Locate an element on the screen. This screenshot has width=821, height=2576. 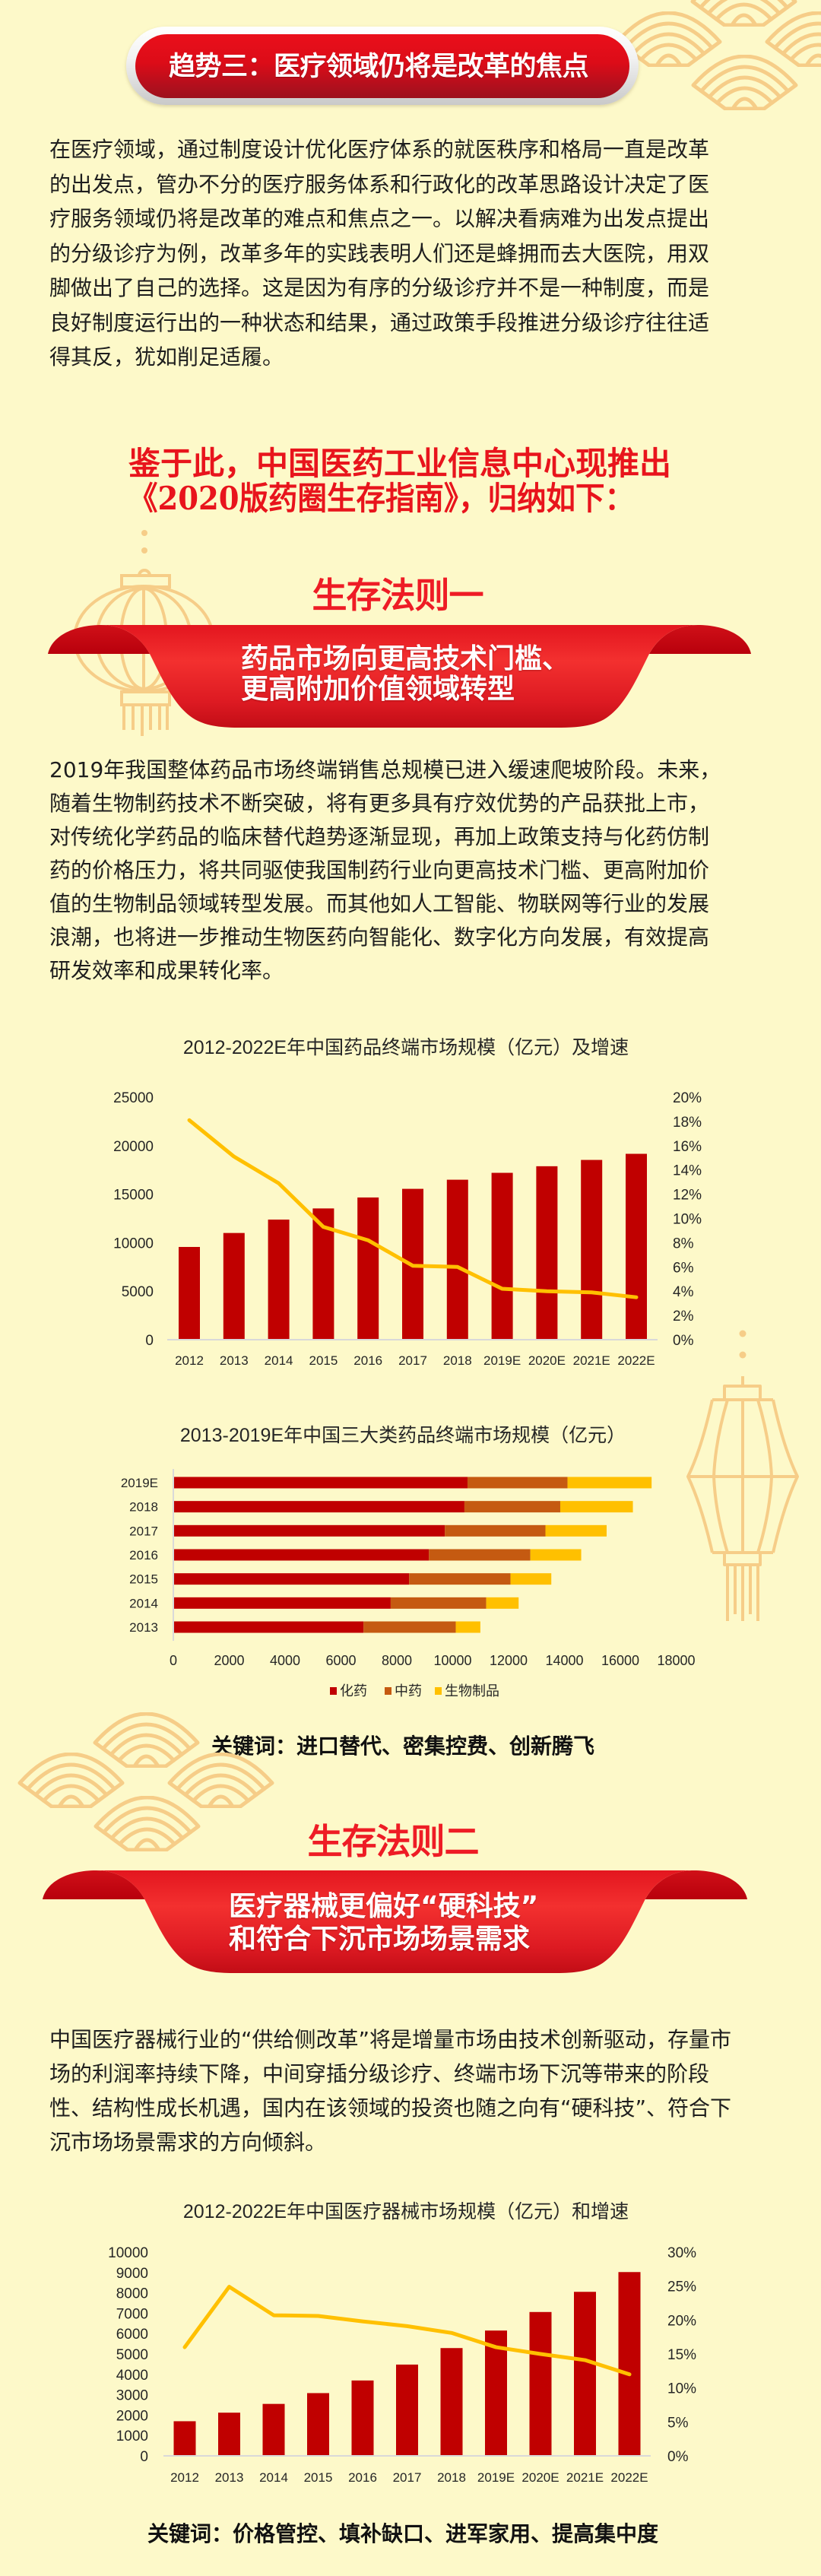
y-axis-left-tick: 20000 is located at coordinates (133, 1147).